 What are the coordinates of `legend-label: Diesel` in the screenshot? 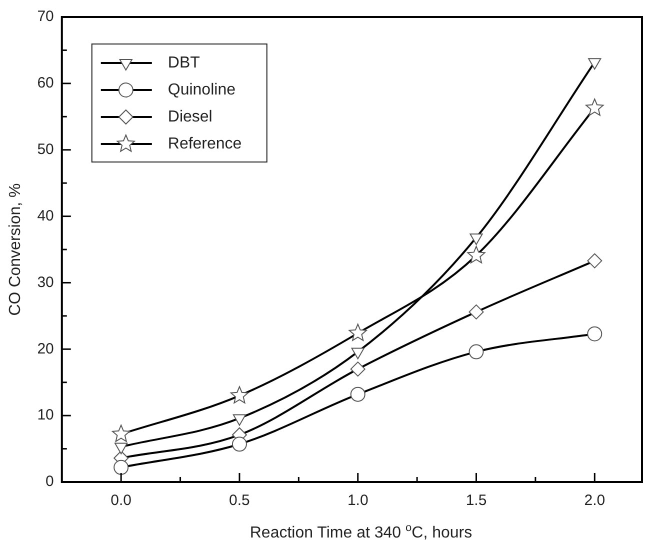 It's located at (190, 117).